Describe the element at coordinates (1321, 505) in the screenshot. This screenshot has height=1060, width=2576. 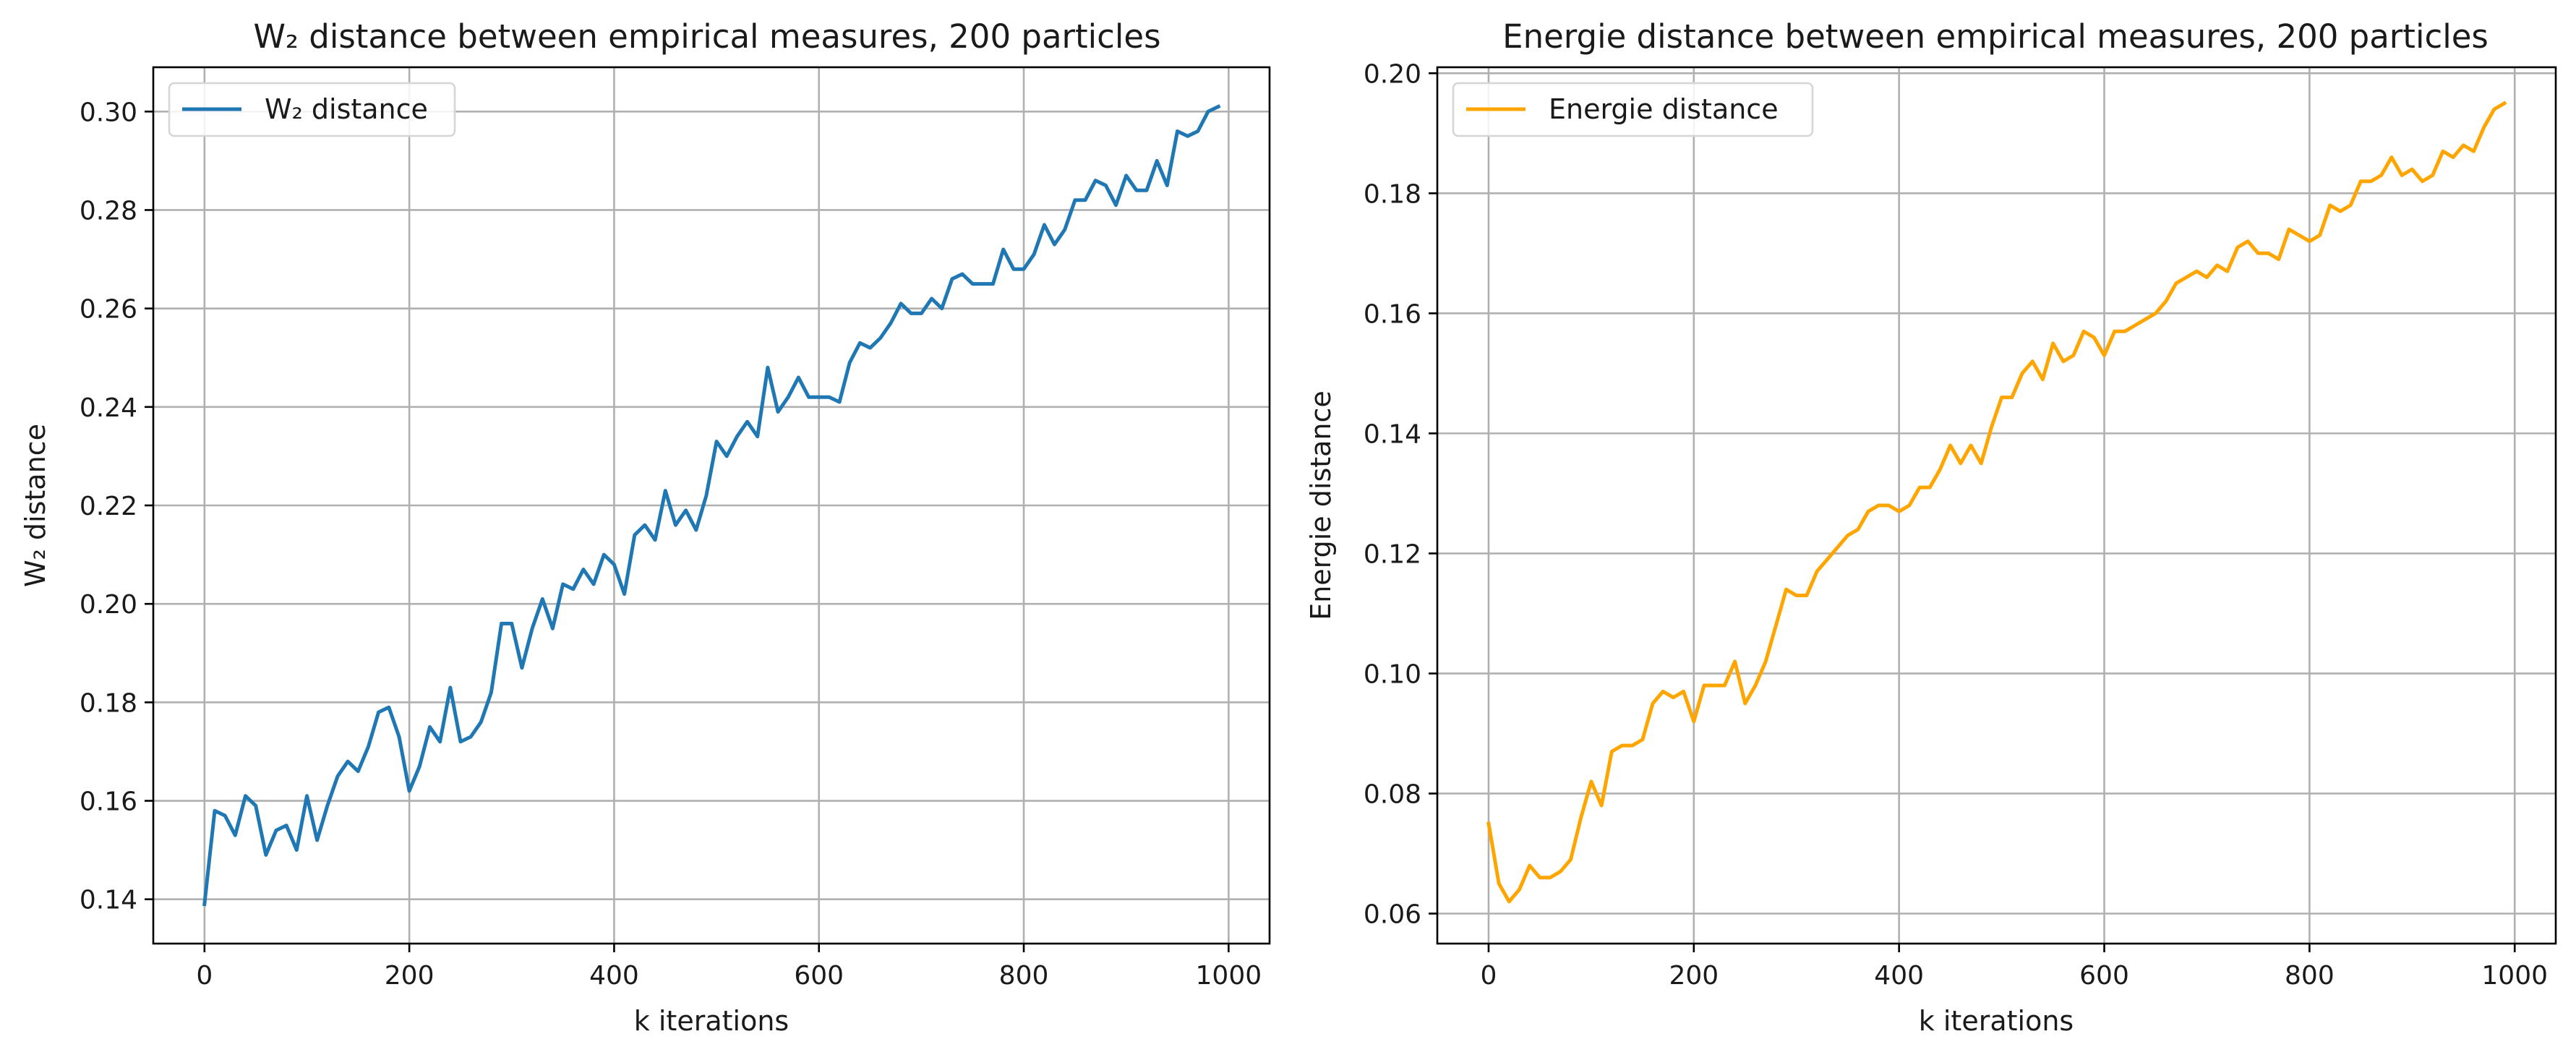
I see `y-axis-label: Energie distance` at that location.